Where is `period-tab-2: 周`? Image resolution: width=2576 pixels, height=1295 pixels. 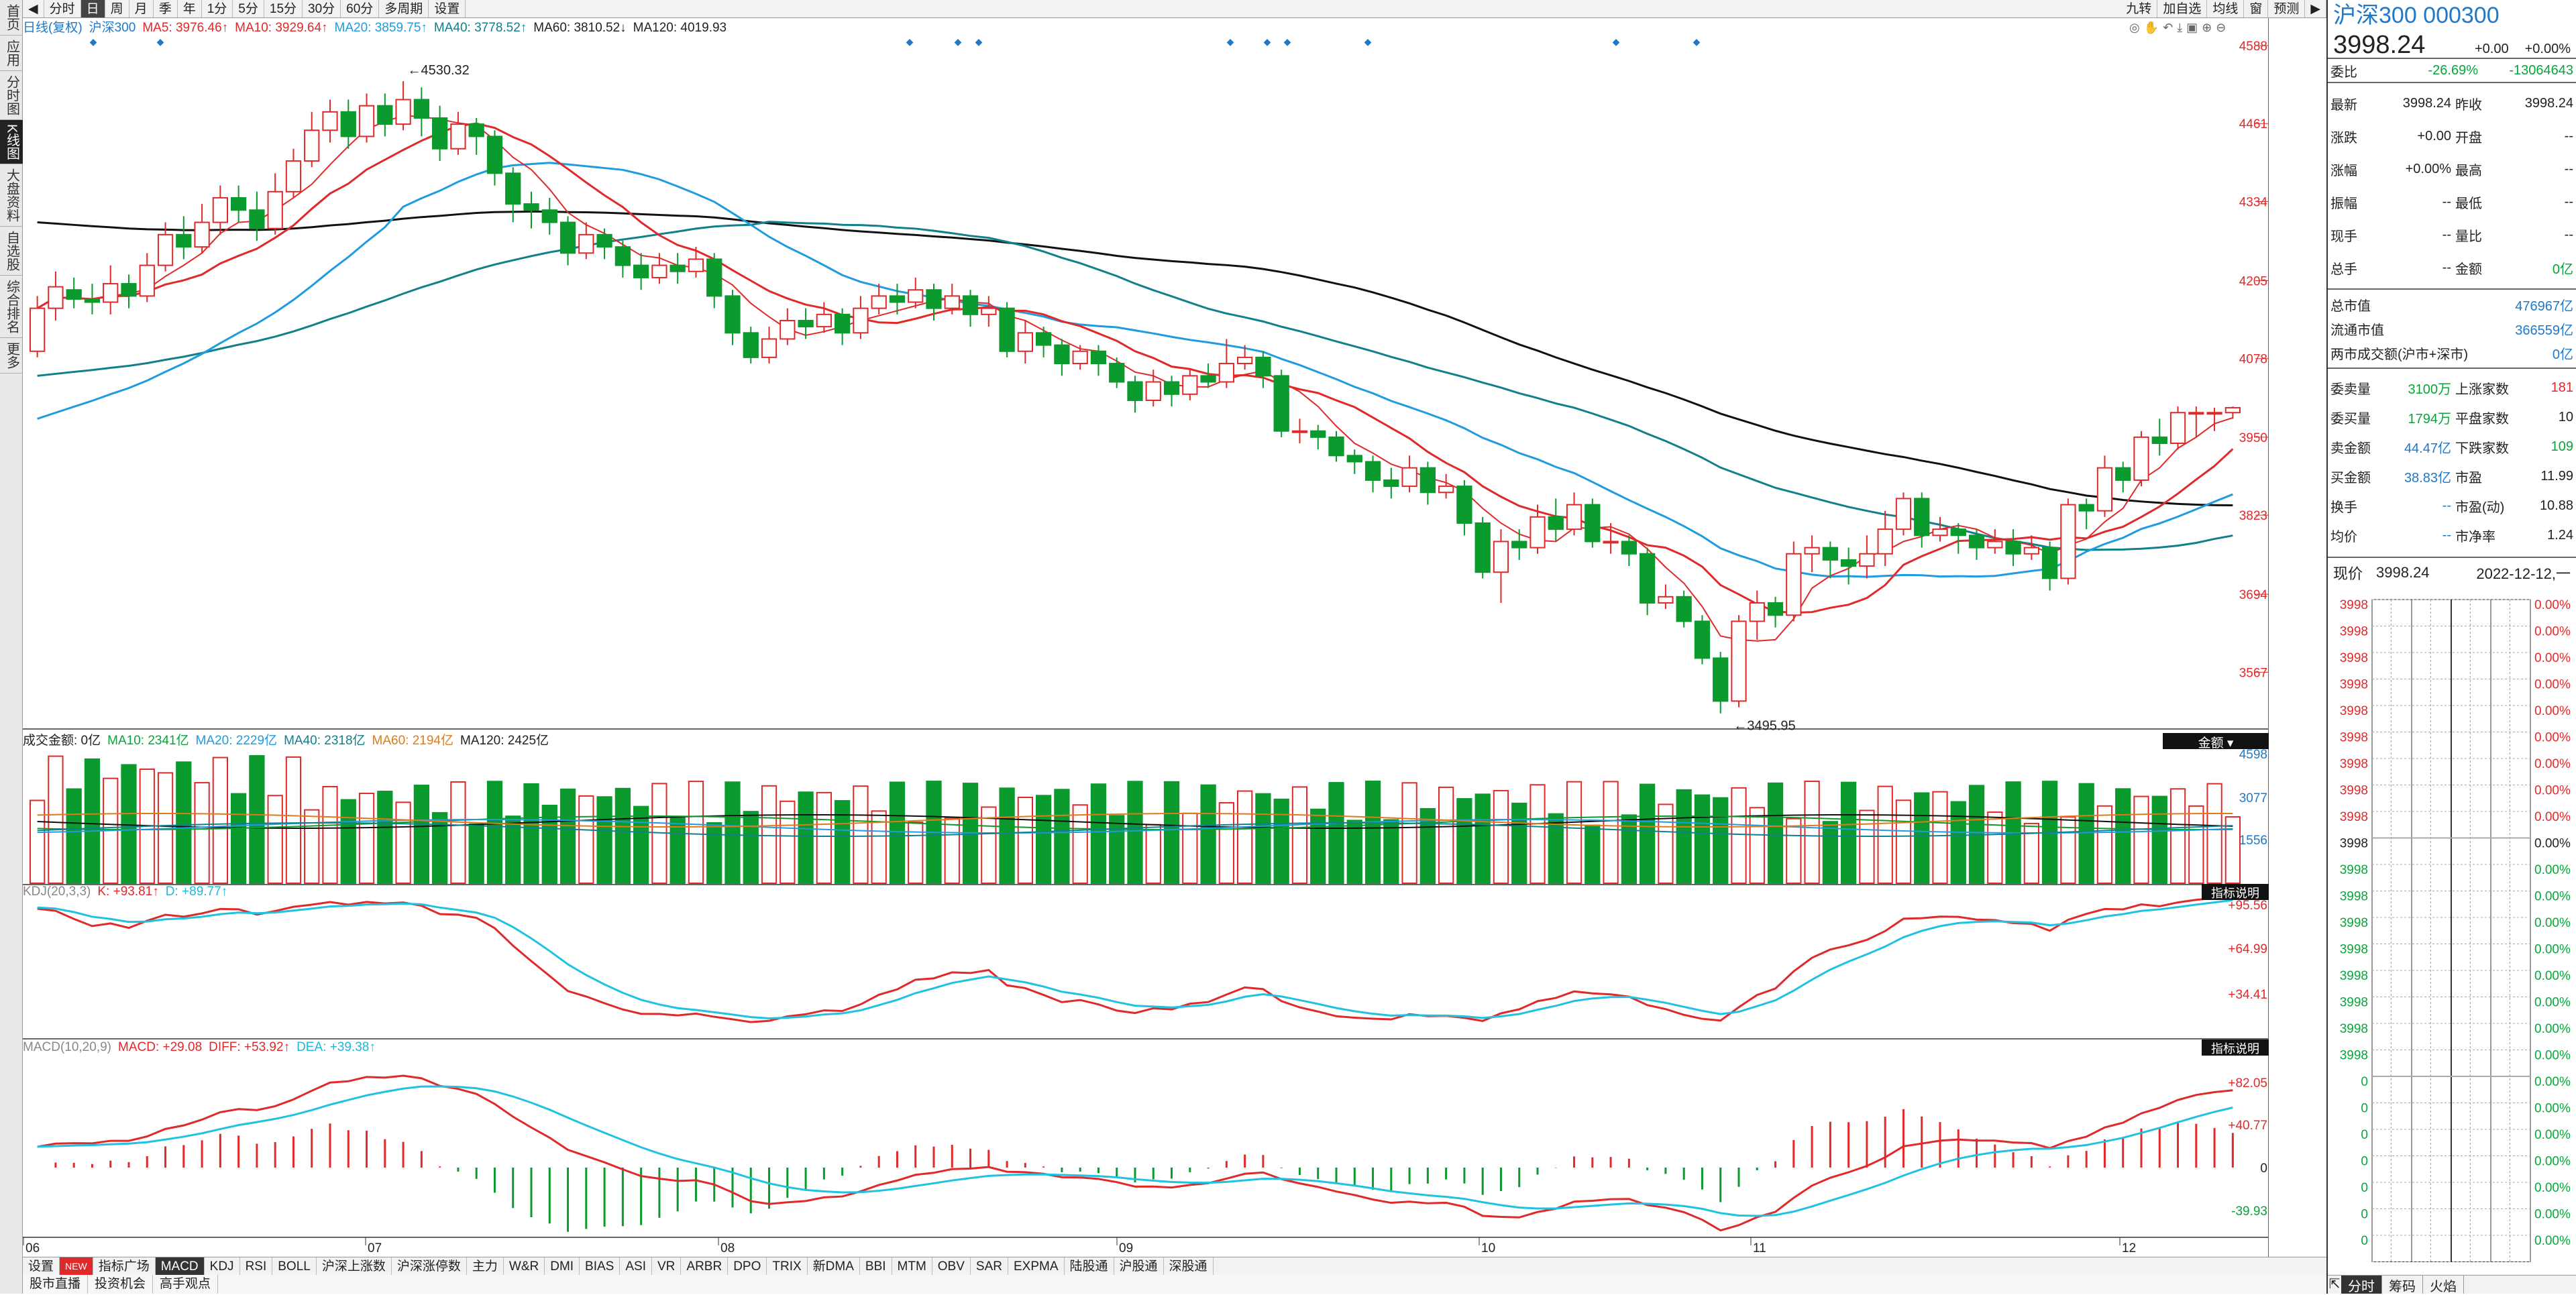 period-tab-2: 周 is located at coordinates (117, 9).